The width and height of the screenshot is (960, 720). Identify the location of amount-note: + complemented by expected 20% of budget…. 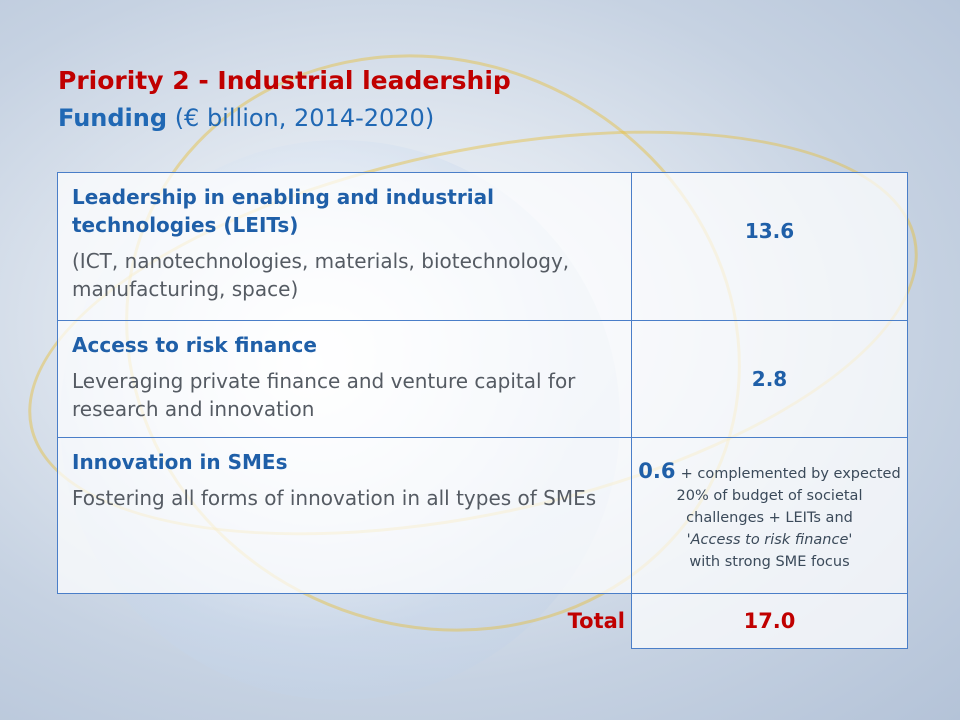
(788, 495).